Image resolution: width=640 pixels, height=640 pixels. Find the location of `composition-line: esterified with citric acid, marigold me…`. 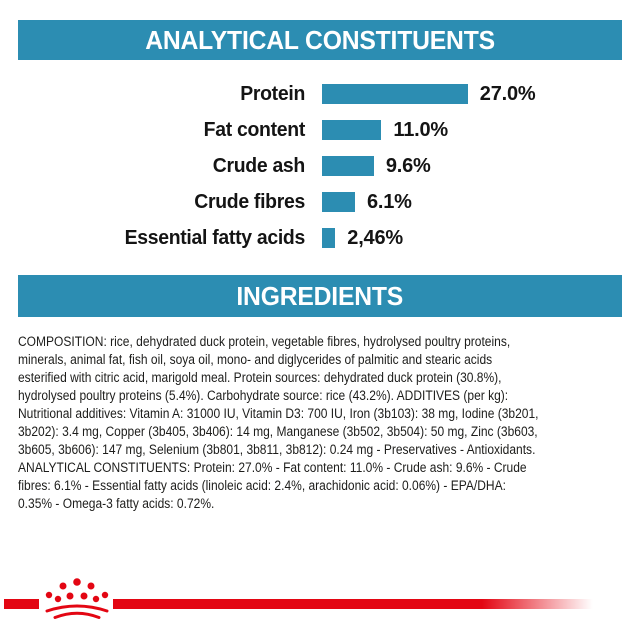

composition-line: esterified with citric acid, marigold me… is located at coordinates (260, 377).